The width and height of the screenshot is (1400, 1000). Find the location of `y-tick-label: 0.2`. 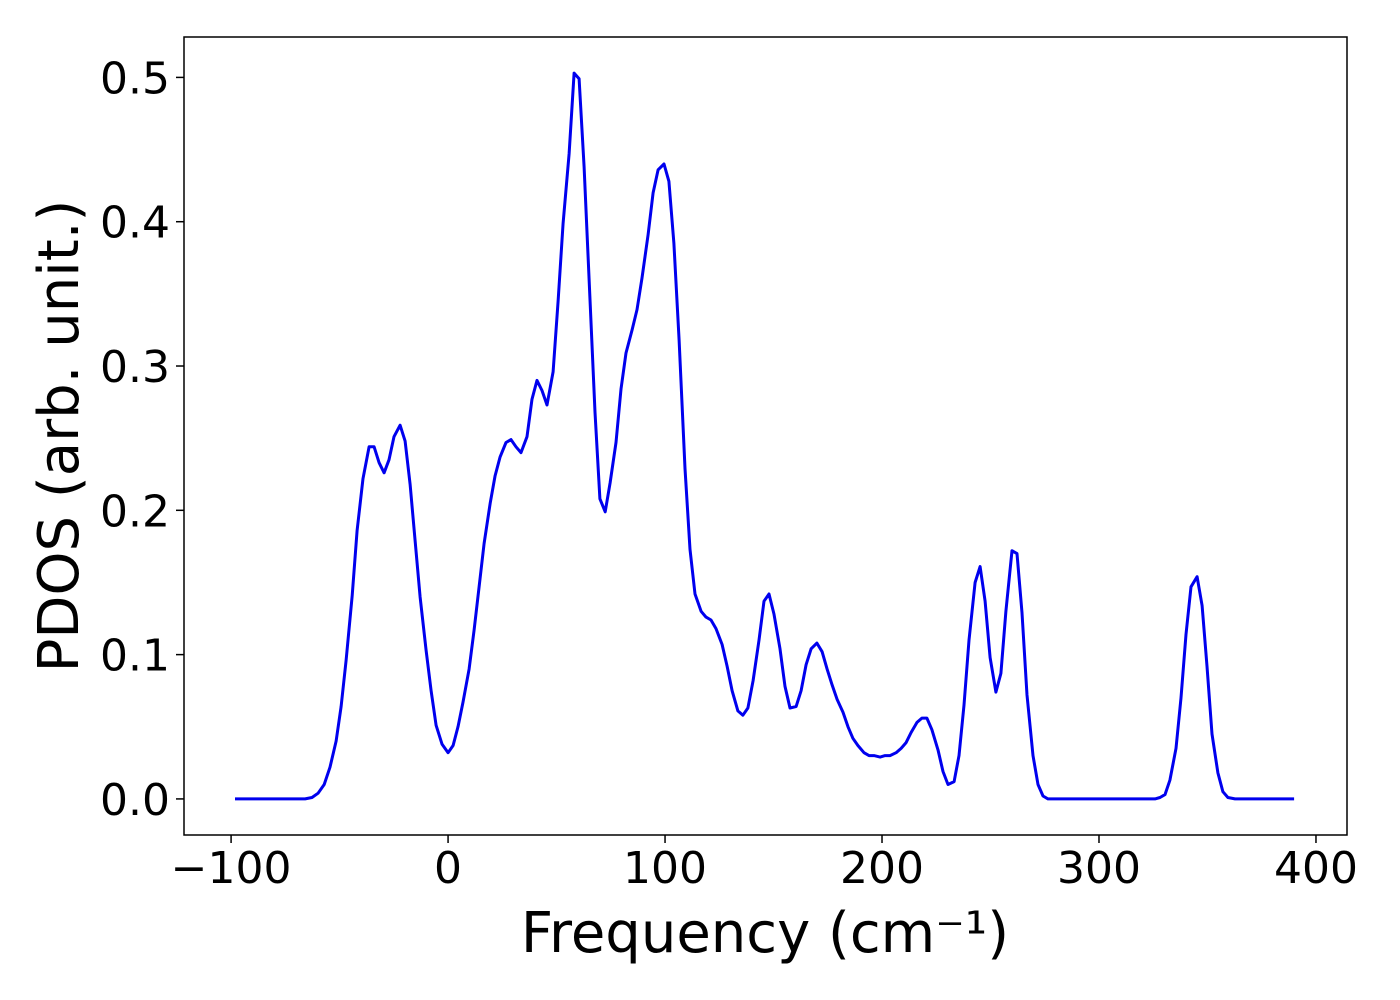

y-tick-label: 0.2 is located at coordinates (135, 511).